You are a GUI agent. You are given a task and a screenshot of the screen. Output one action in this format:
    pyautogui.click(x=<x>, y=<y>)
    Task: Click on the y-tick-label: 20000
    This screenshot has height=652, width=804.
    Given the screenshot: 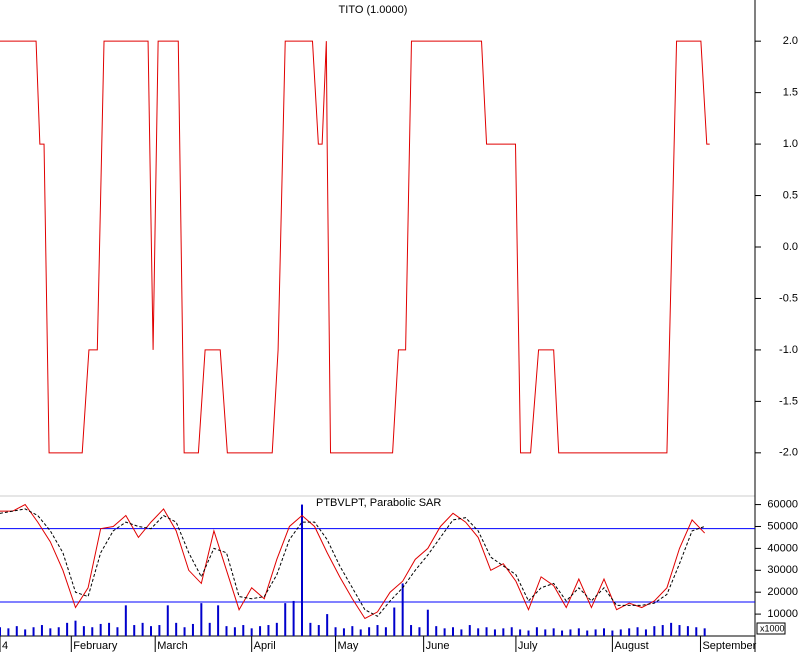 What is the action you would take?
    pyautogui.click(x=782, y=592)
    